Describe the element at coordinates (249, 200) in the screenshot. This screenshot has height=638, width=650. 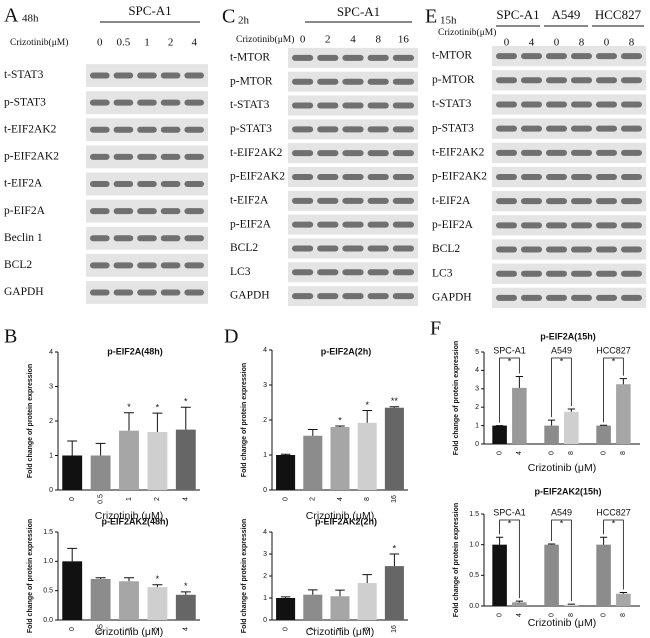
I see `protein-label: t-EIF2A` at that location.